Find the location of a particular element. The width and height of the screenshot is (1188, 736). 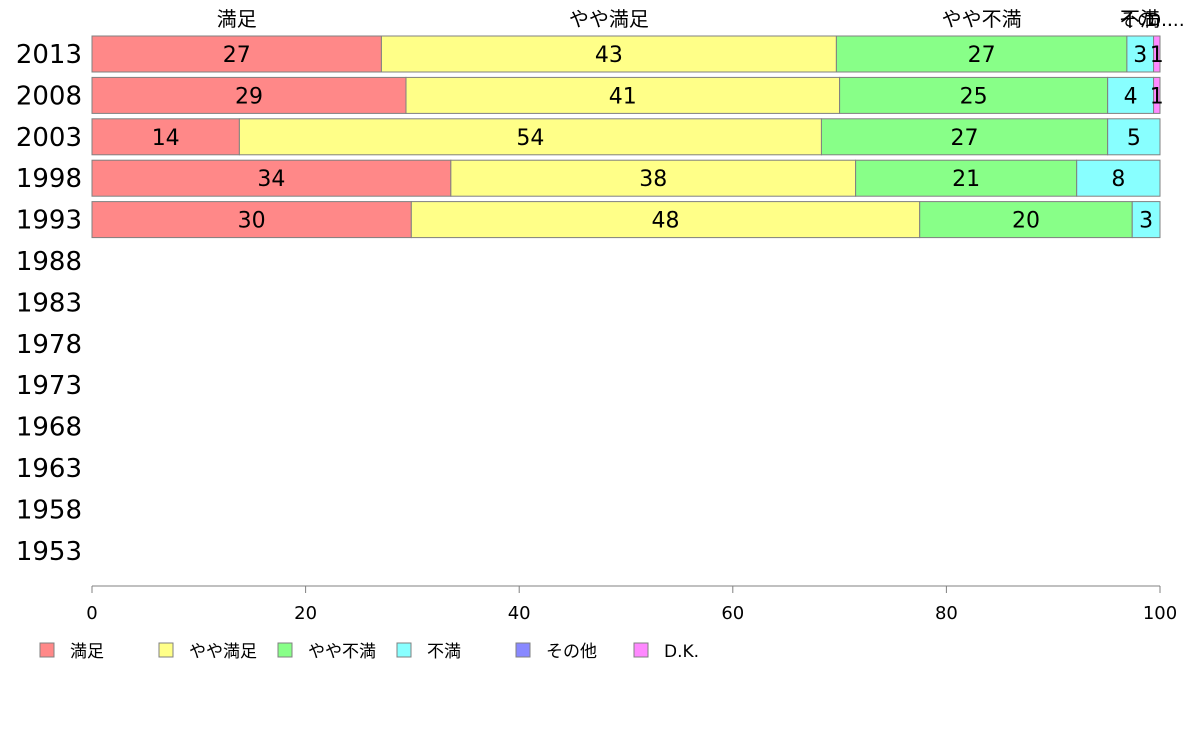

data-label: 14 is located at coordinates (166, 138).